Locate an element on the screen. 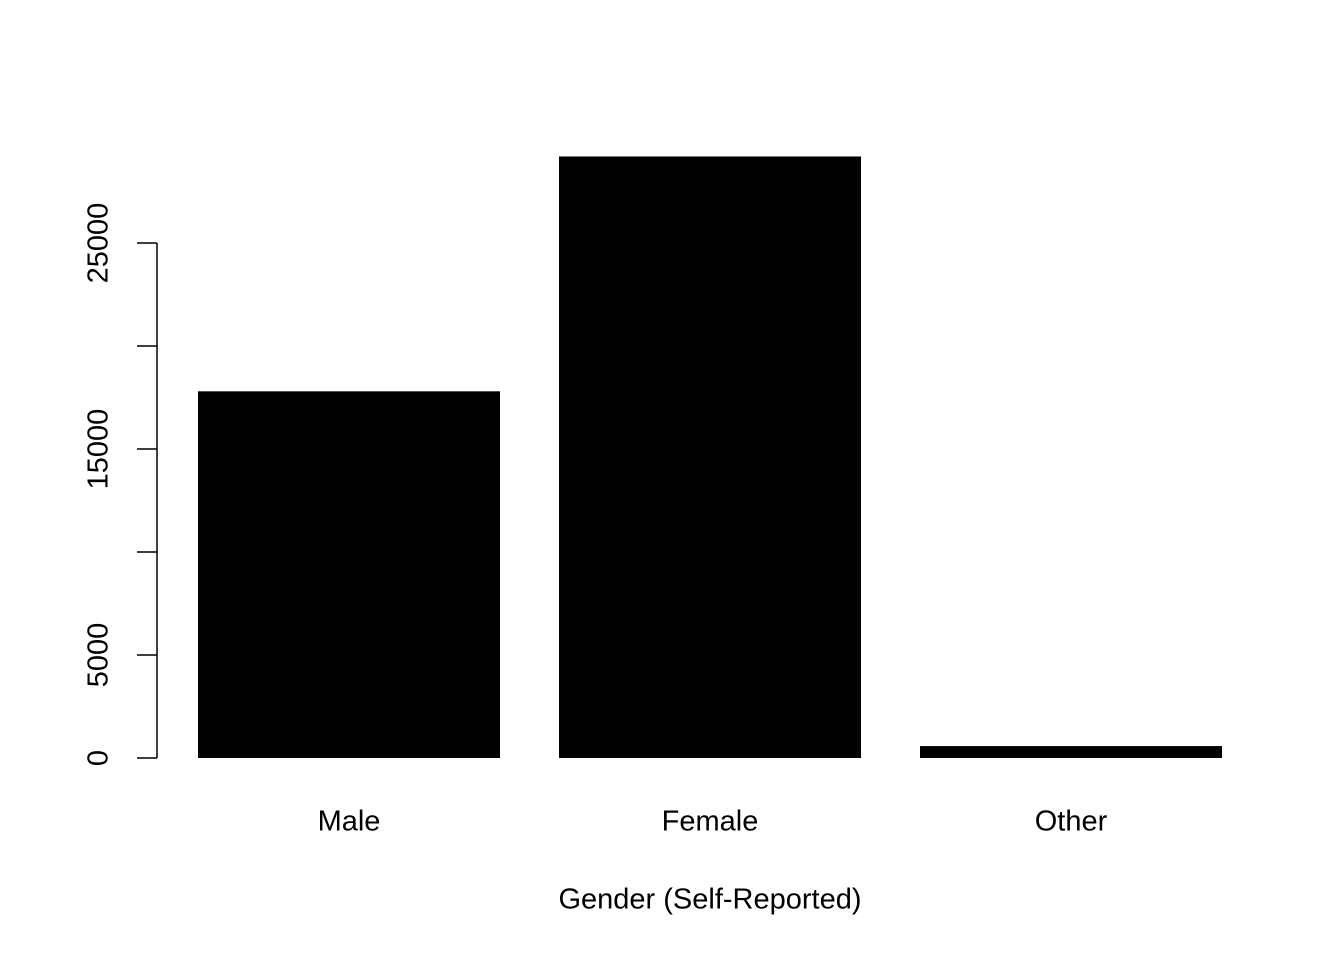  x-tick-label: Other is located at coordinates (1071, 822).